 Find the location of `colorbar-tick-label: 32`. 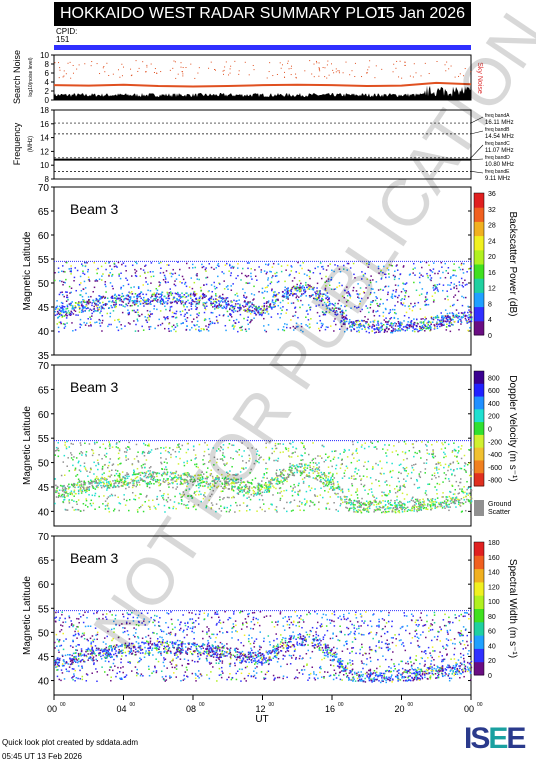

colorbar-tick-label: 32 is located at coordinates (492, 210).